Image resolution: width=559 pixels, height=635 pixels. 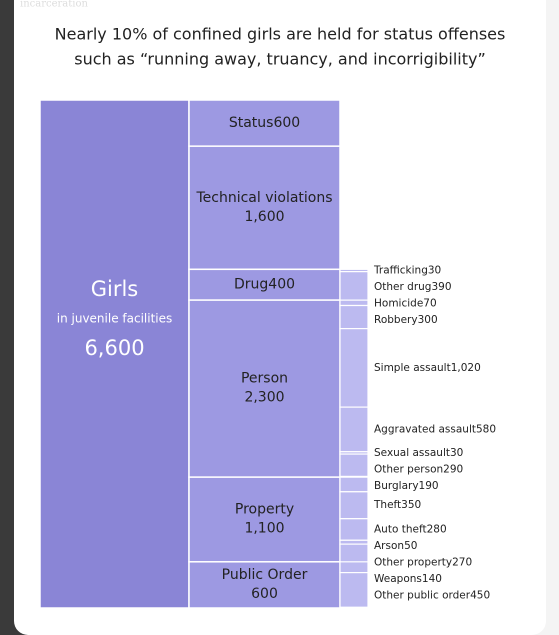 I want to click on subcategory-label: Other drug390, so click(x=413, y=287).